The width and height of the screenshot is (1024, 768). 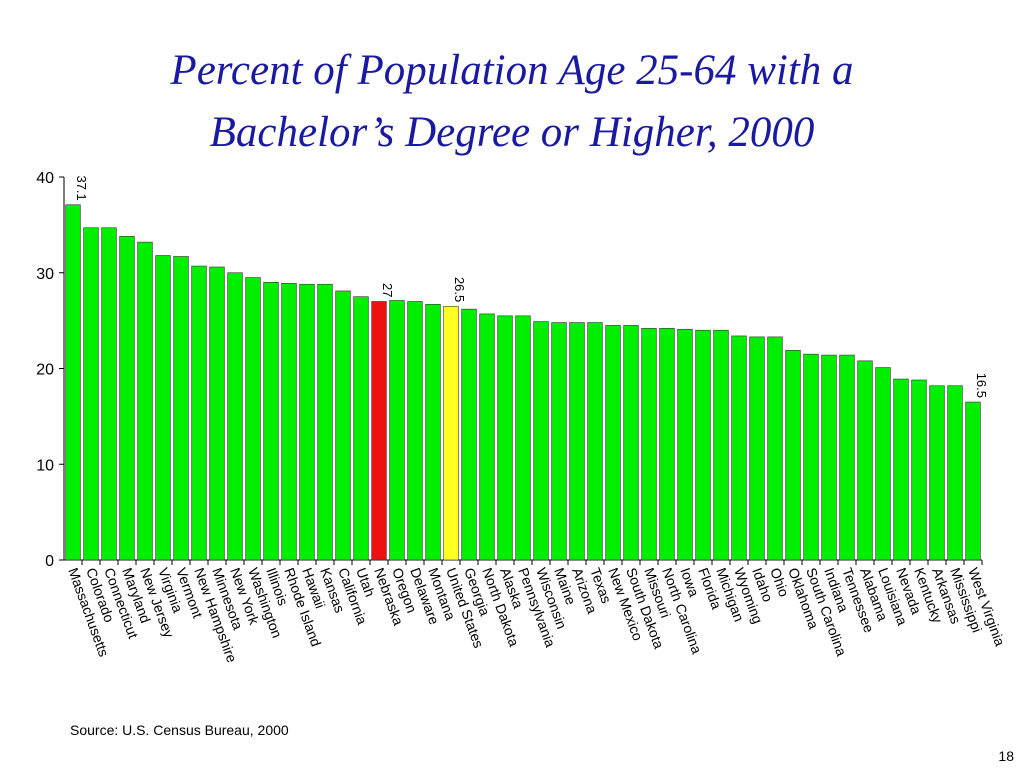 I want to click on bar-iowa, so click(x=685, y=444).